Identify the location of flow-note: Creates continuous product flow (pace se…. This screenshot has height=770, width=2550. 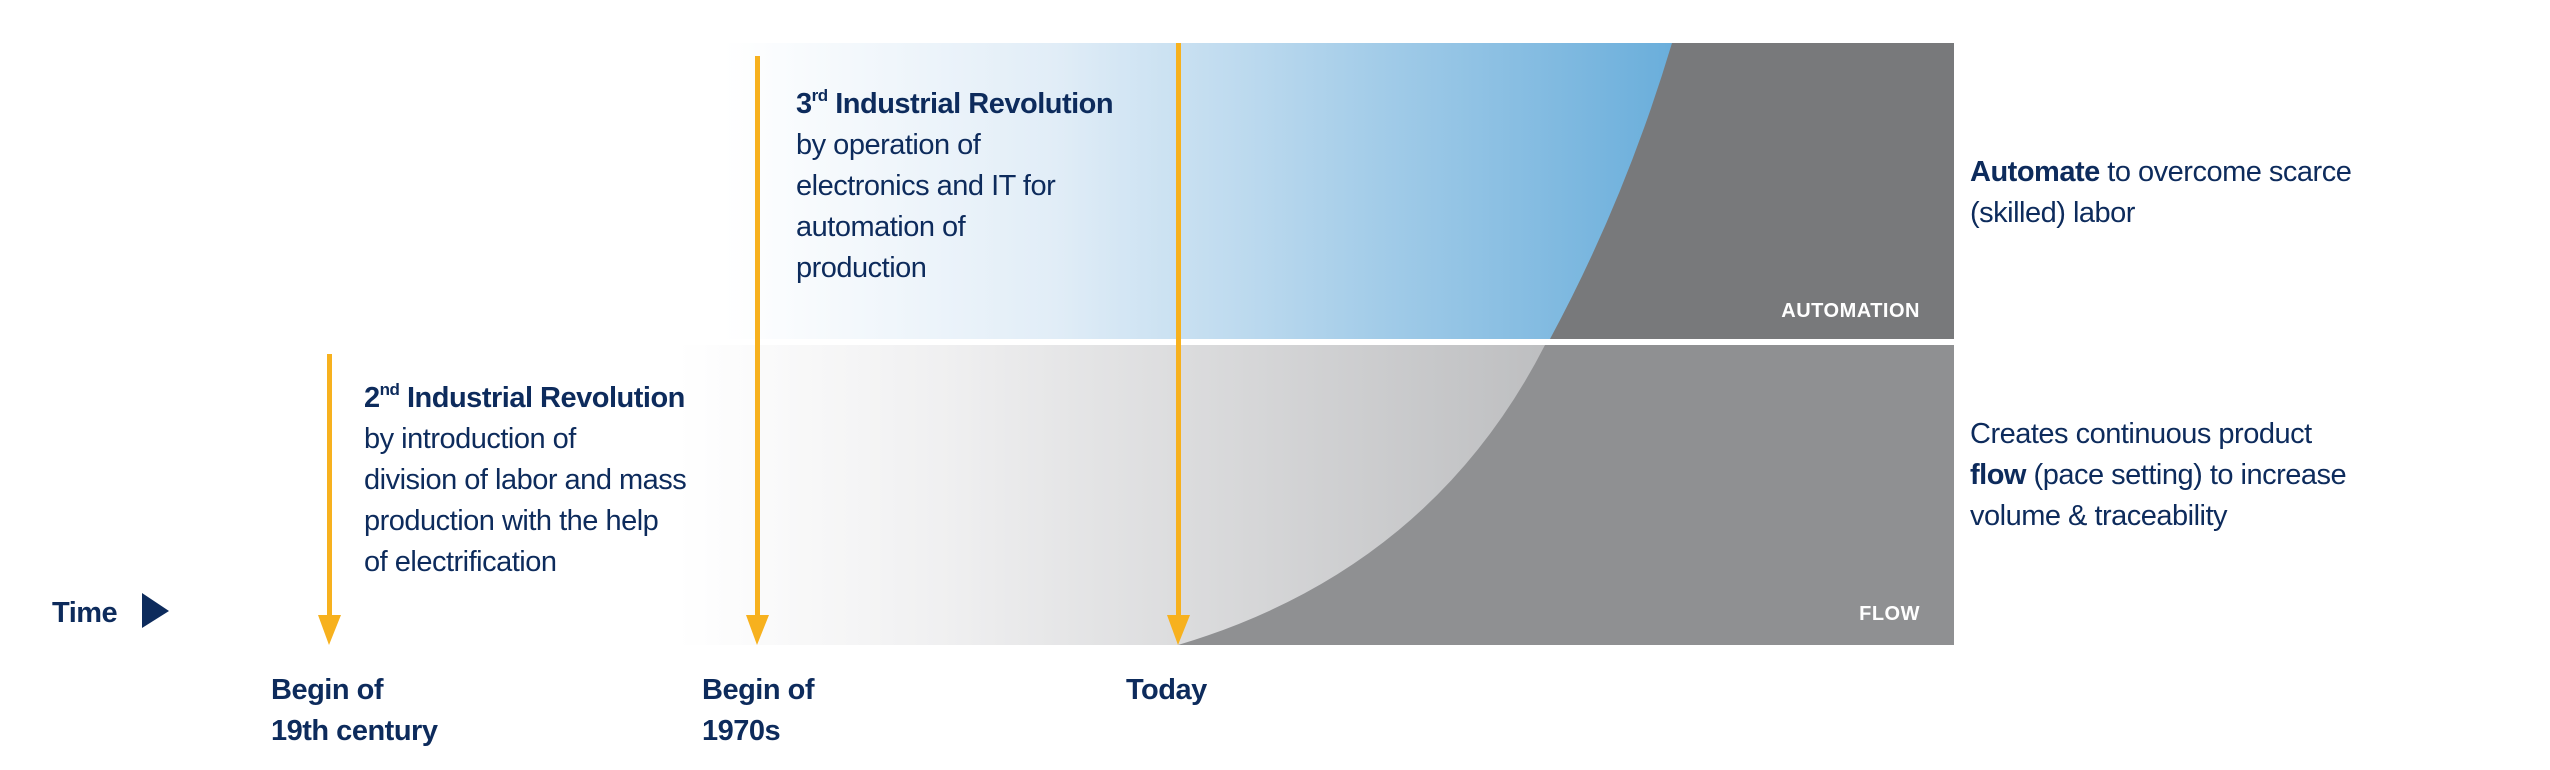
(2158, 475).